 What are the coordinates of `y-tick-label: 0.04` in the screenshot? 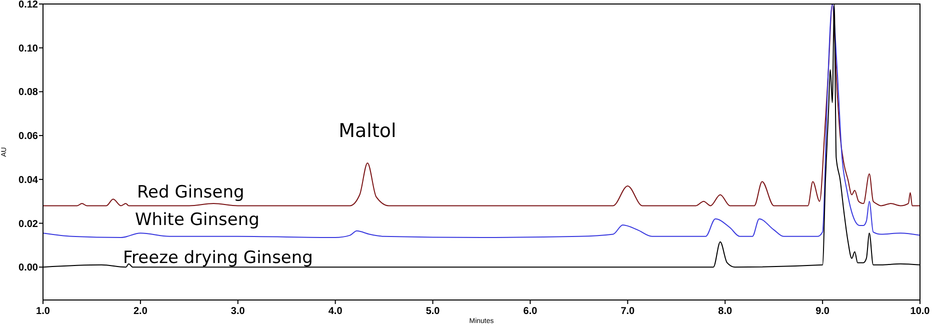 It's located at (28, 180).